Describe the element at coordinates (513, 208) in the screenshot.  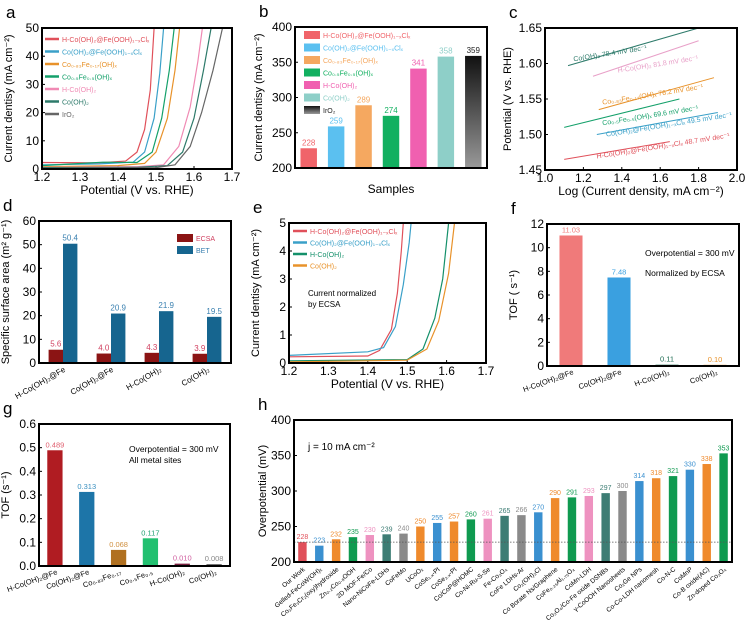
I see `panel-letter: f` at that location.